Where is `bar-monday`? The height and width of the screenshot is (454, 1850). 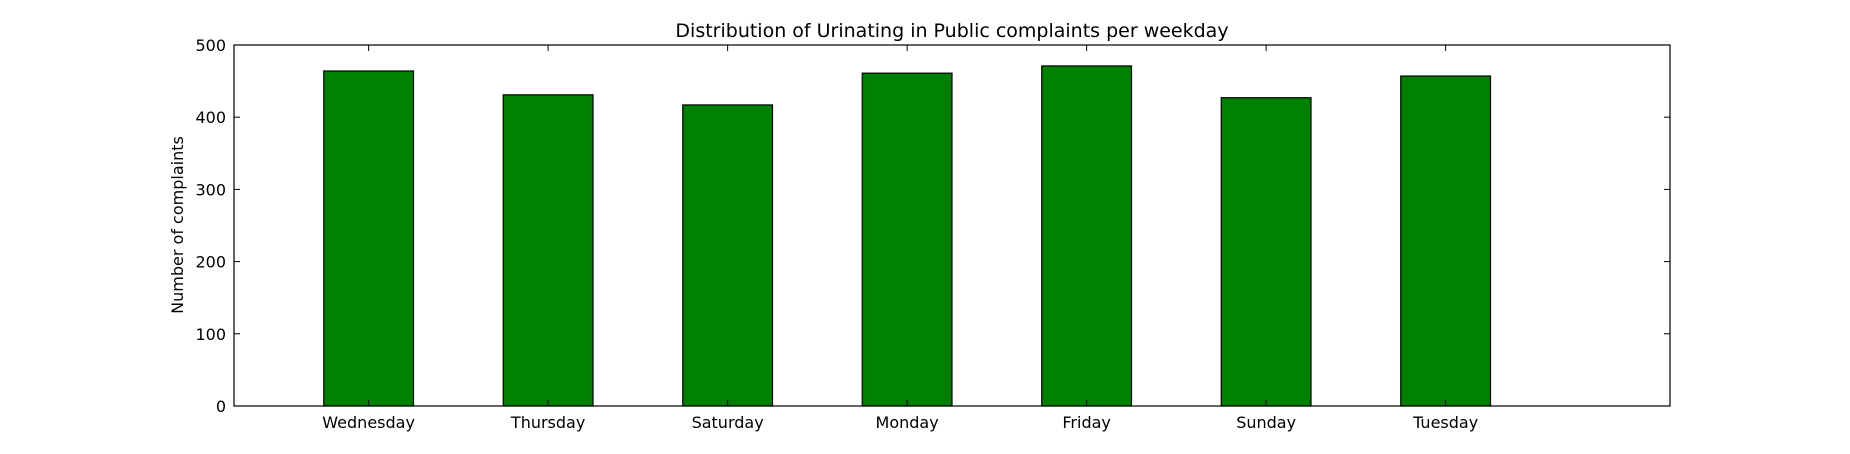 bar-monday is located at coordinates (907, 239).